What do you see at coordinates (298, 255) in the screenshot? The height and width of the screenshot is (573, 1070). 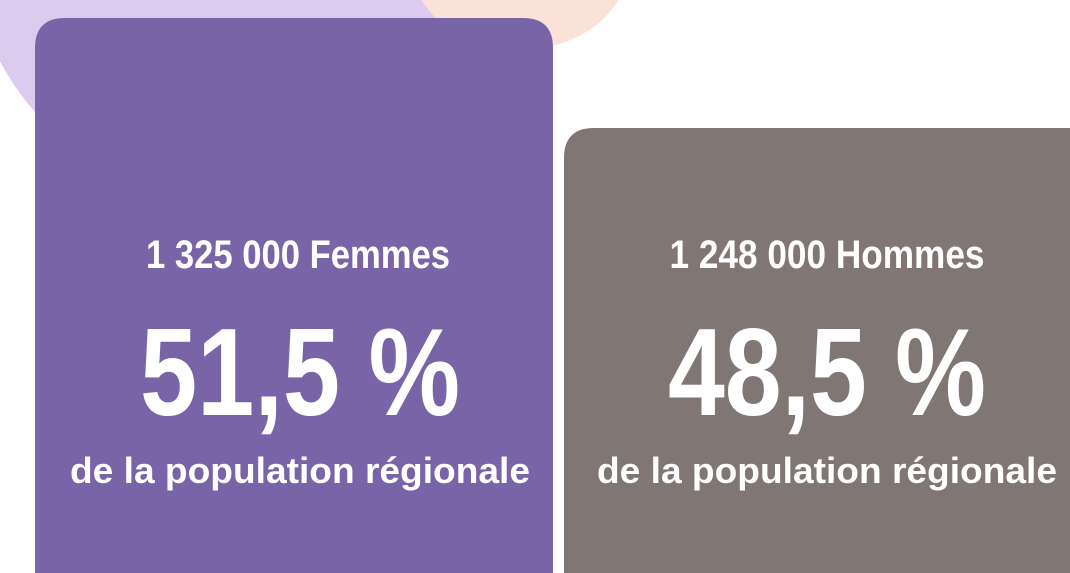 I see `card-count: 1 325 000 Femmes` at bounding box center [298, 255].